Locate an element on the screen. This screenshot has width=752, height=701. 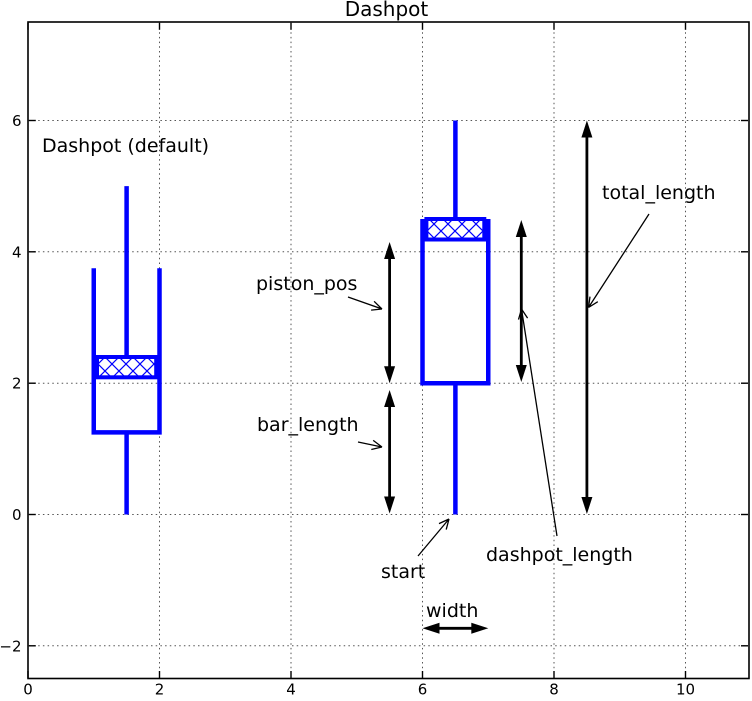
dashpot-default-shape is located at coordinates (126, 350).